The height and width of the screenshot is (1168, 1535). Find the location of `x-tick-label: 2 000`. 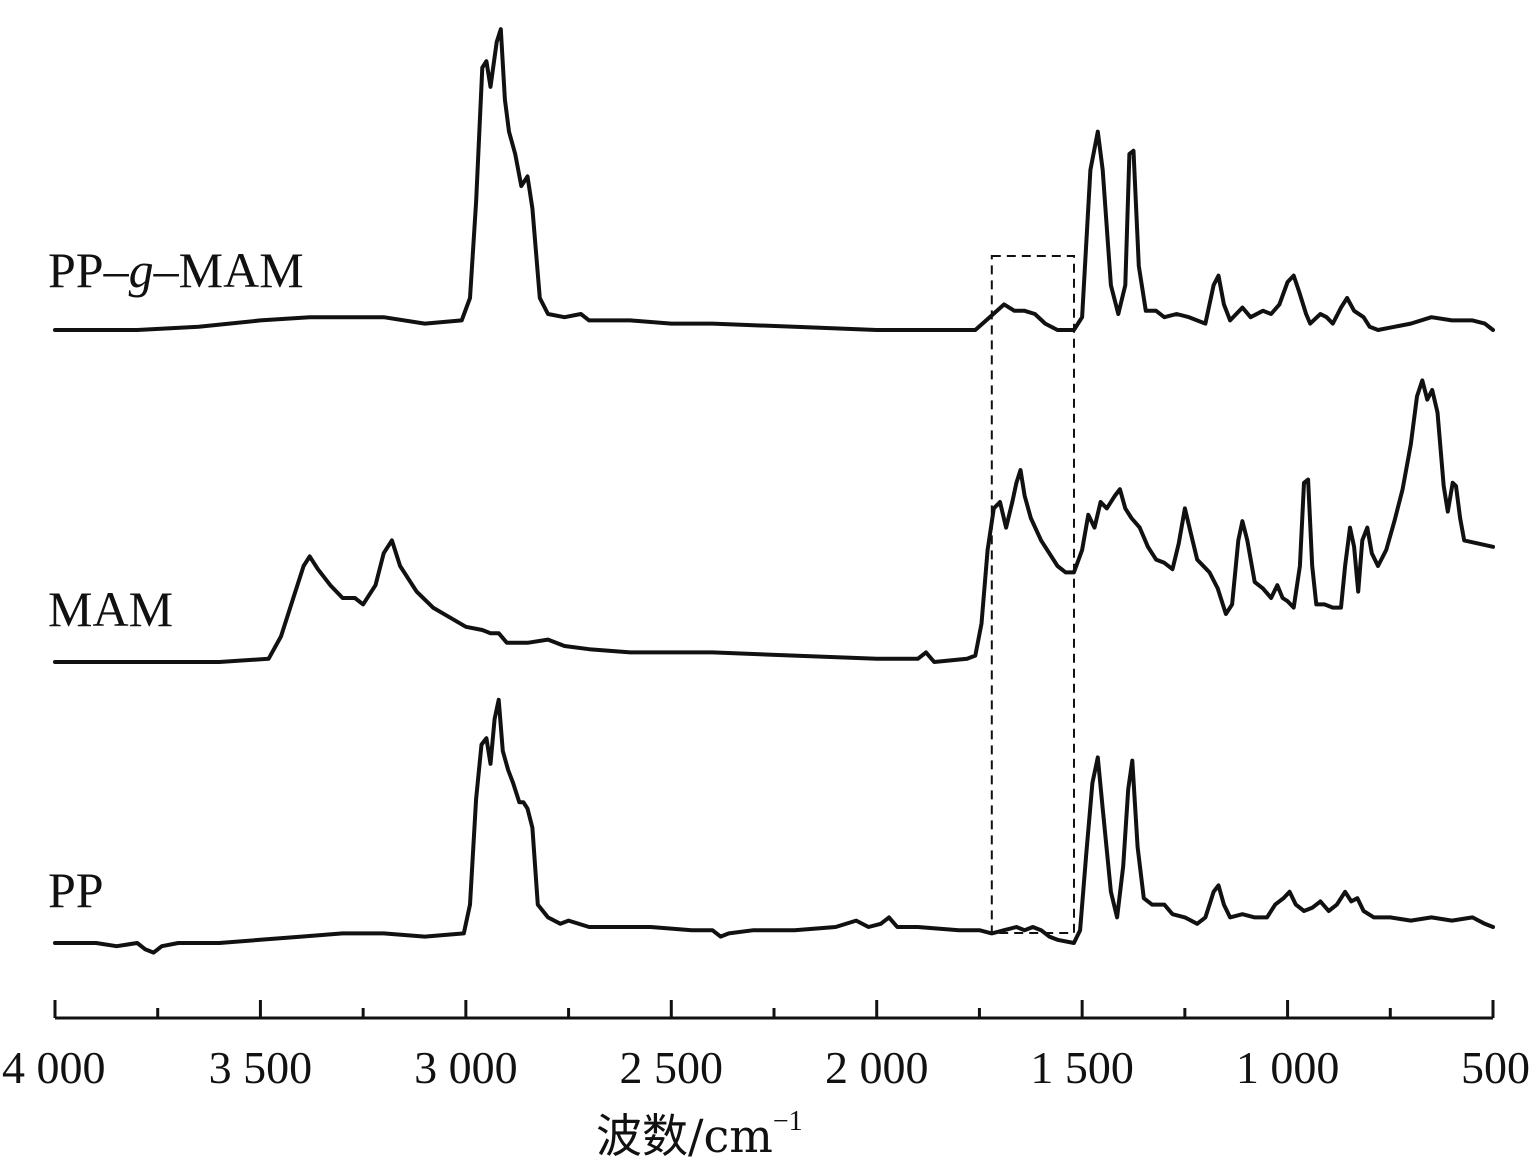

x-tick-label: 2 000 is located at coordinates (877, 1067).